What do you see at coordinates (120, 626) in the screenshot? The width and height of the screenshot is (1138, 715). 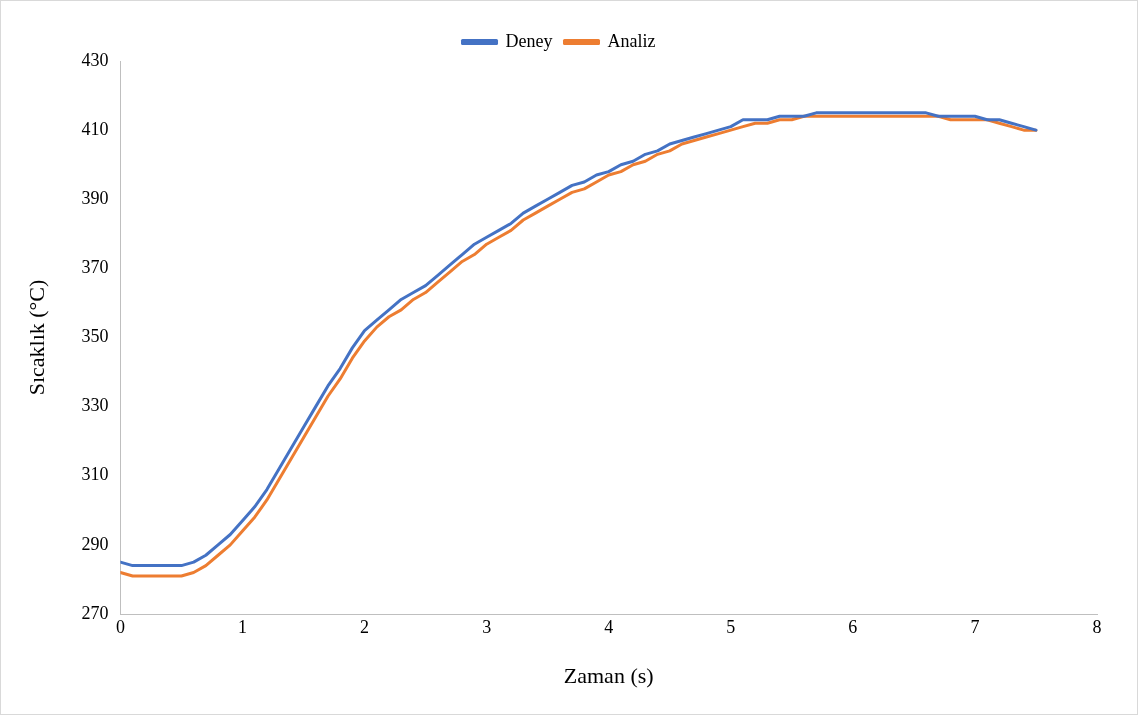 I see `x-tick-label: 0` at bounding box center [120, 626].